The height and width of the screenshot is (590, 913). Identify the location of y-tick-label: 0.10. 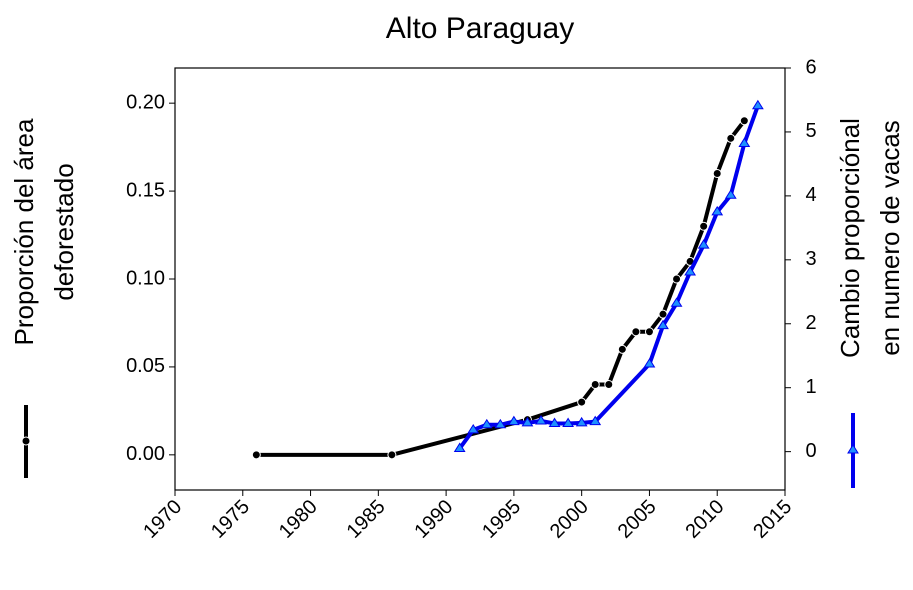
(145, 278).